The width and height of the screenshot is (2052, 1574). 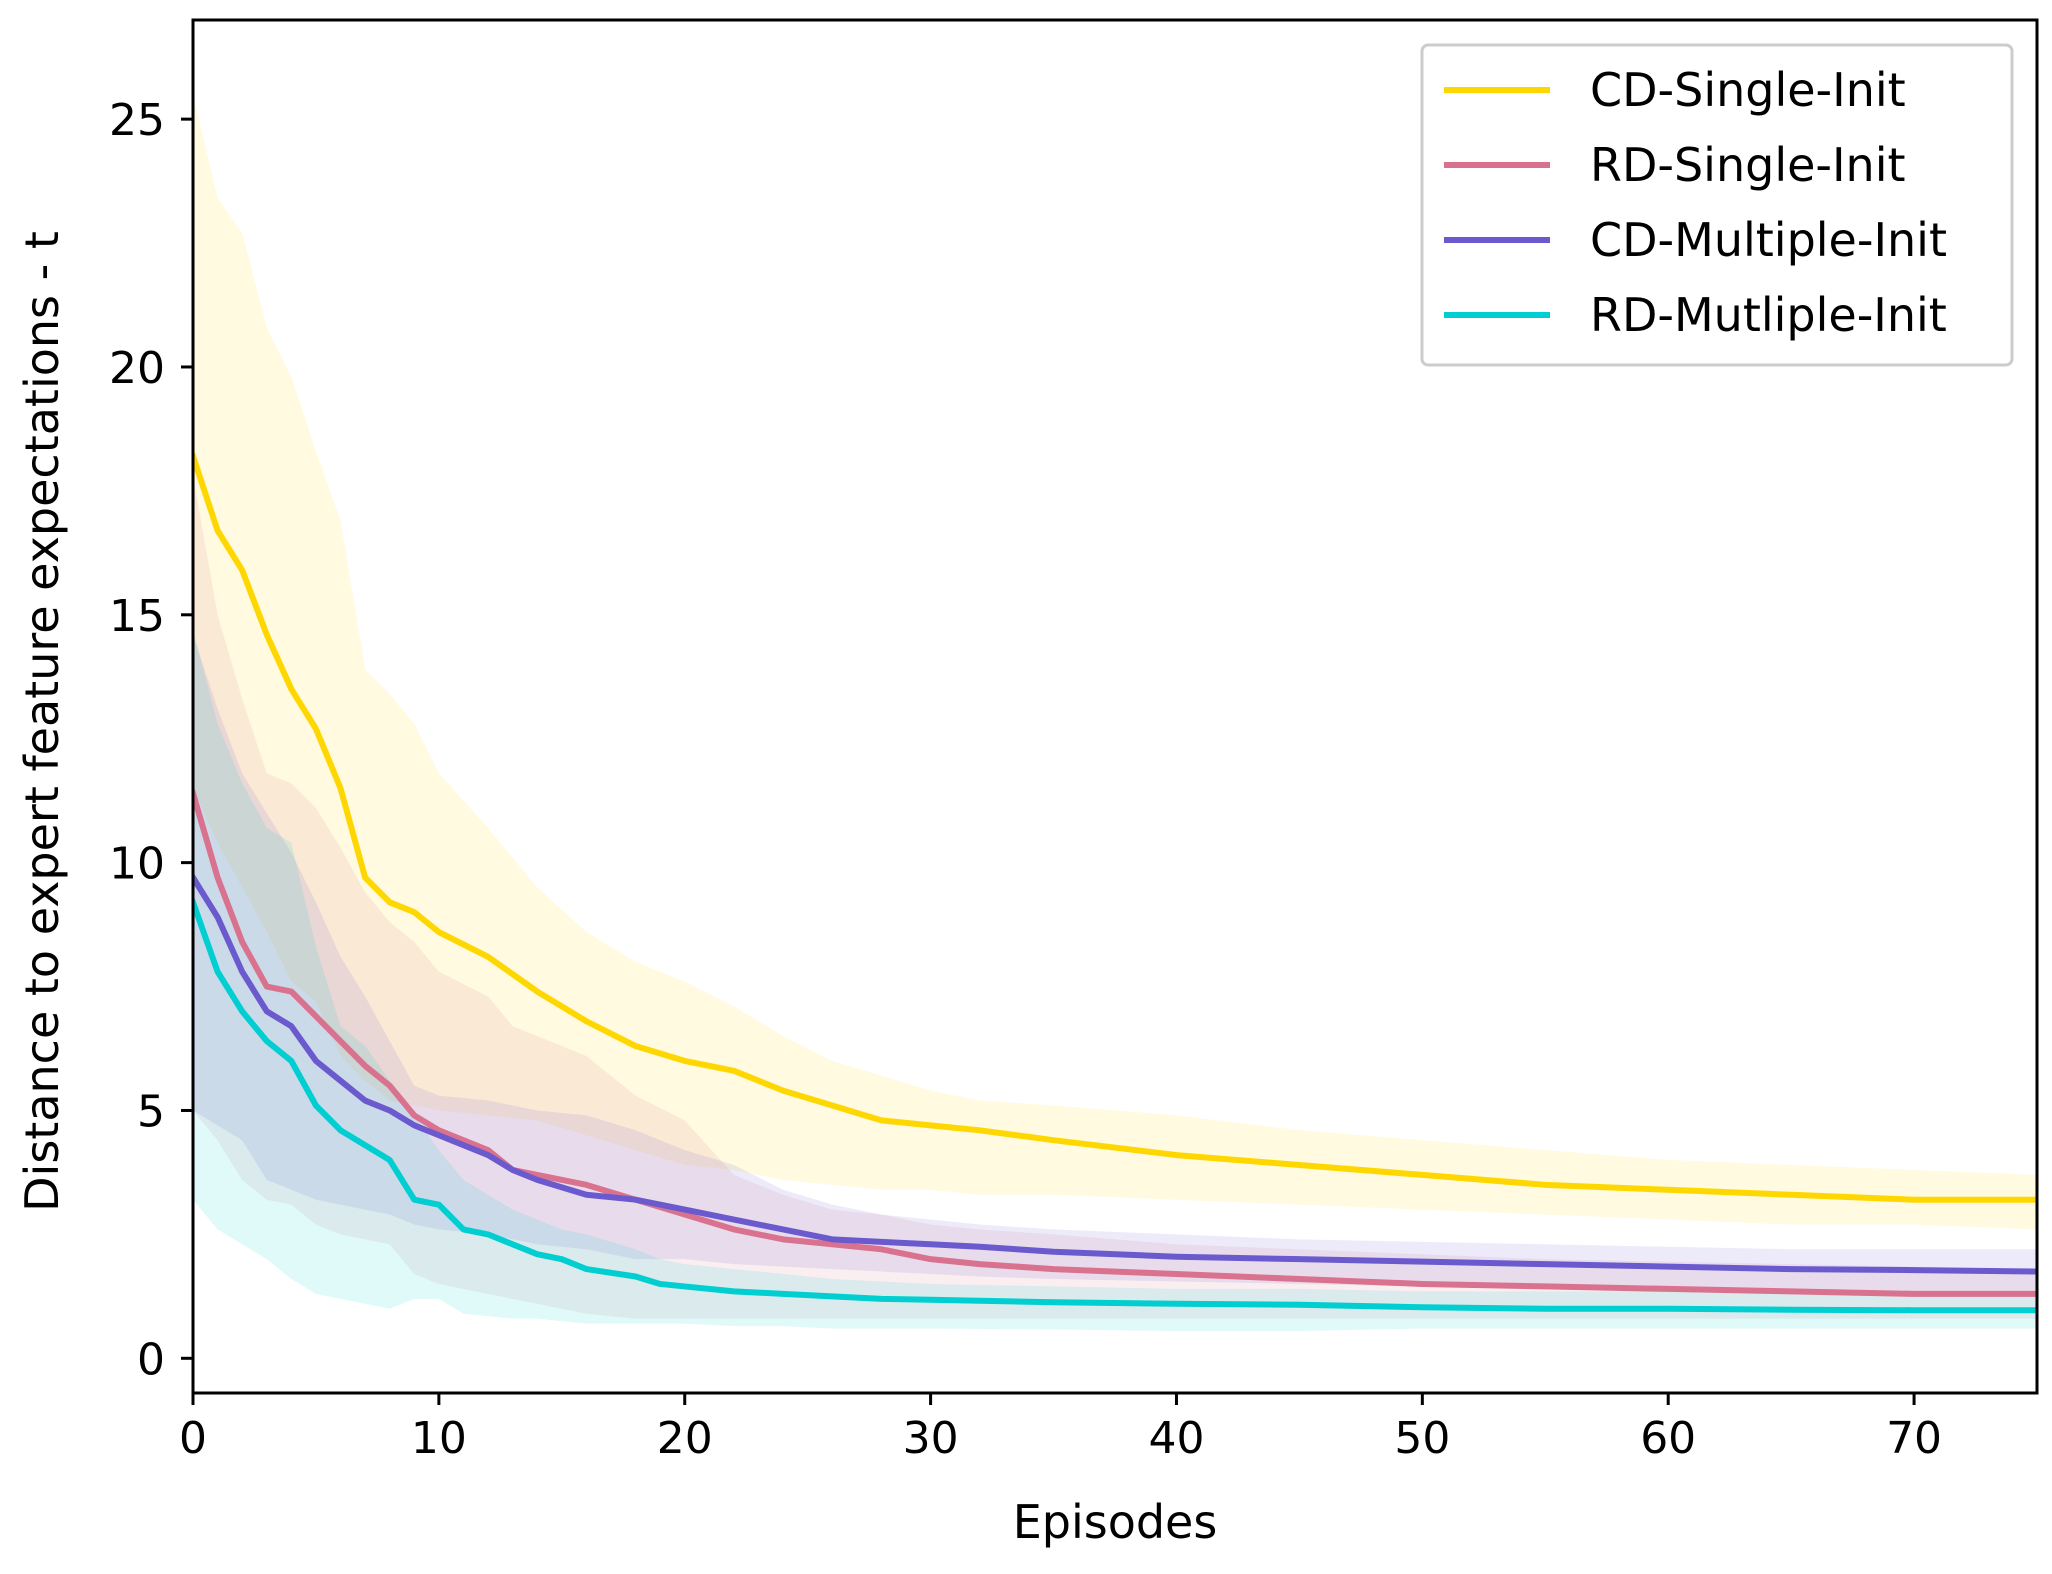 I want to click on y-tick-label: 10, so click(x=137, y=864).